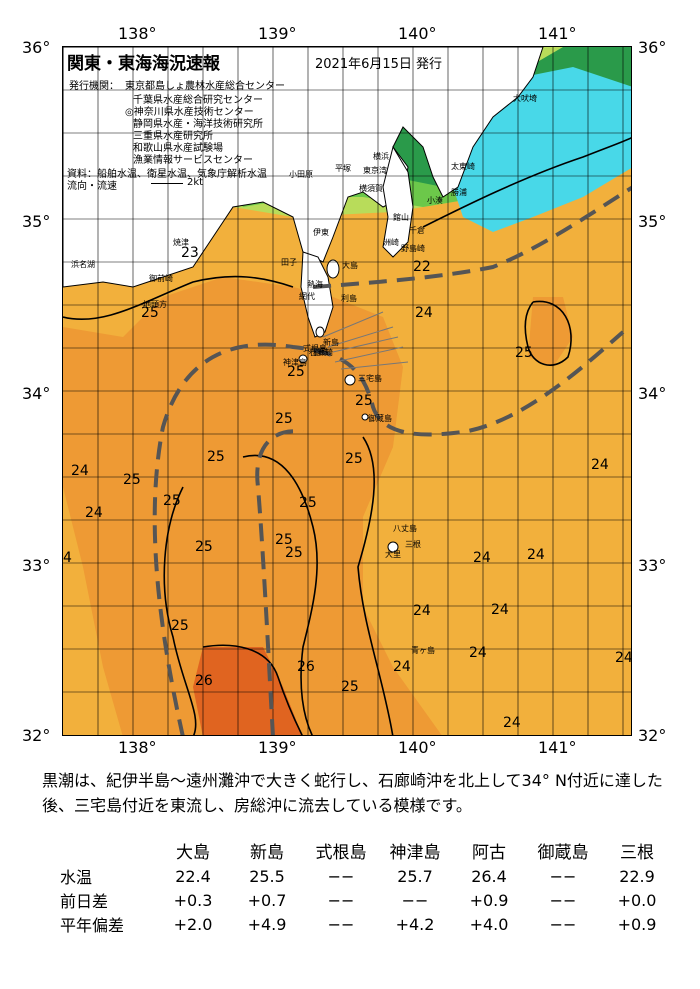 The height and width of the screenshot is (989, 700). I want to click on isotherm-25-eddy, so click(548, 333).